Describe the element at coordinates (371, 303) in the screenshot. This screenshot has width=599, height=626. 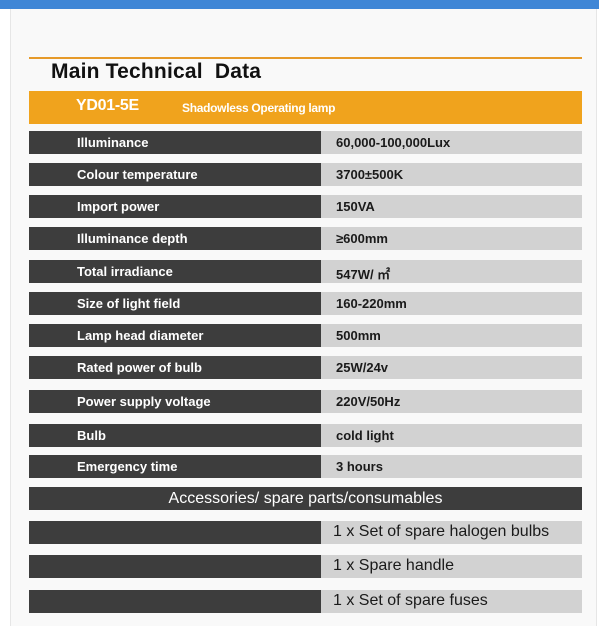
I see `spec-value: 160-220mm` at that location.